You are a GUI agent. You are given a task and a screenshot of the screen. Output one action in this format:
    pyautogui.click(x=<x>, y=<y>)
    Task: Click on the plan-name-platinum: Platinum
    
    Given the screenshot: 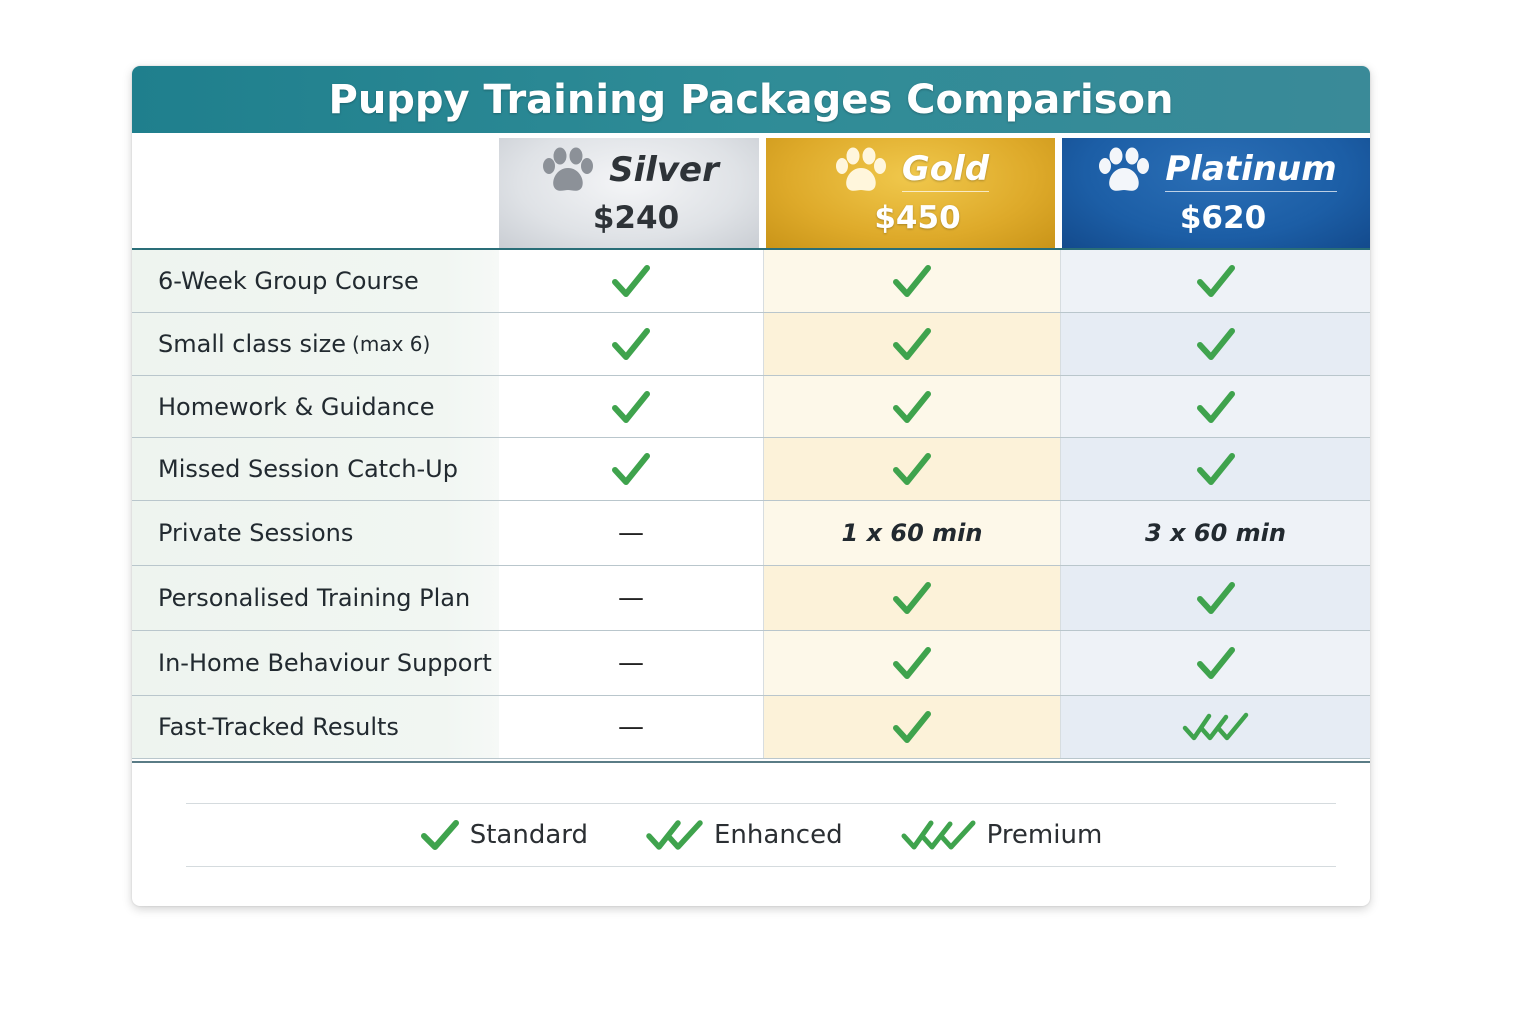 What is the action you would take?
    pyautogui.click(x=1251, y=170)
    